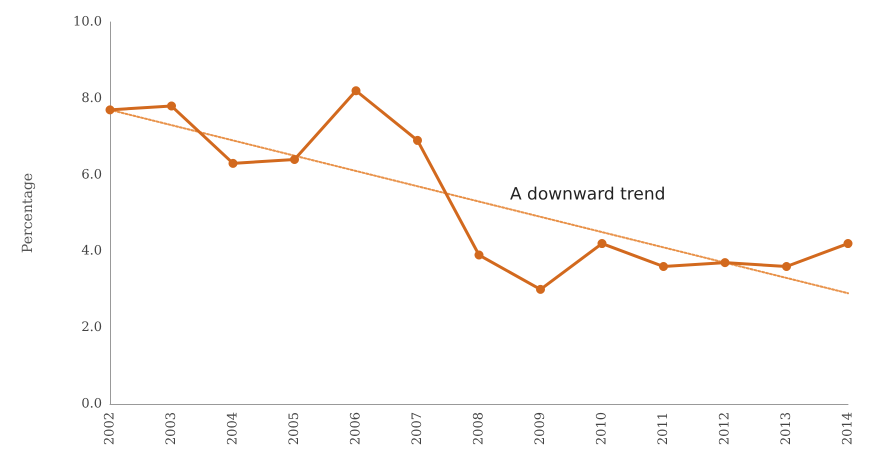 This screenshot has height=459, width=873. I want to click on x-tick-label: 2014, so click(848, 429).